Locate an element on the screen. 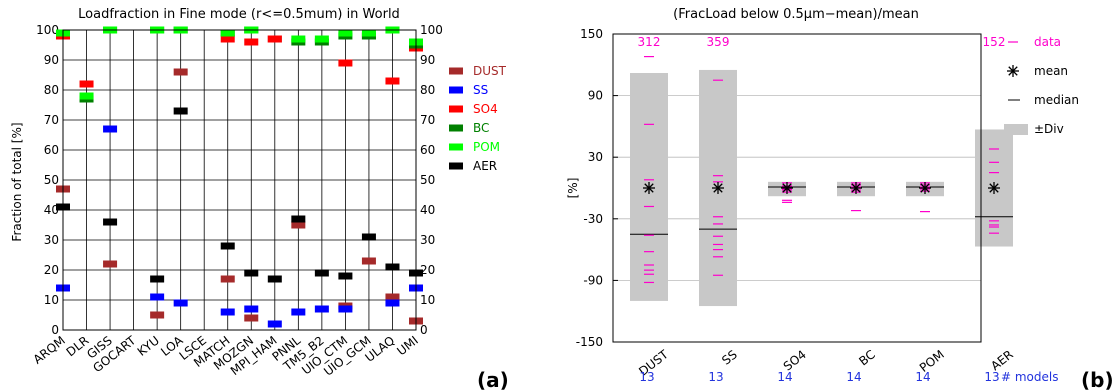 This screenshot has height=390, width=1117. panel-b-box-so4 is located at coordinates (787, 192).